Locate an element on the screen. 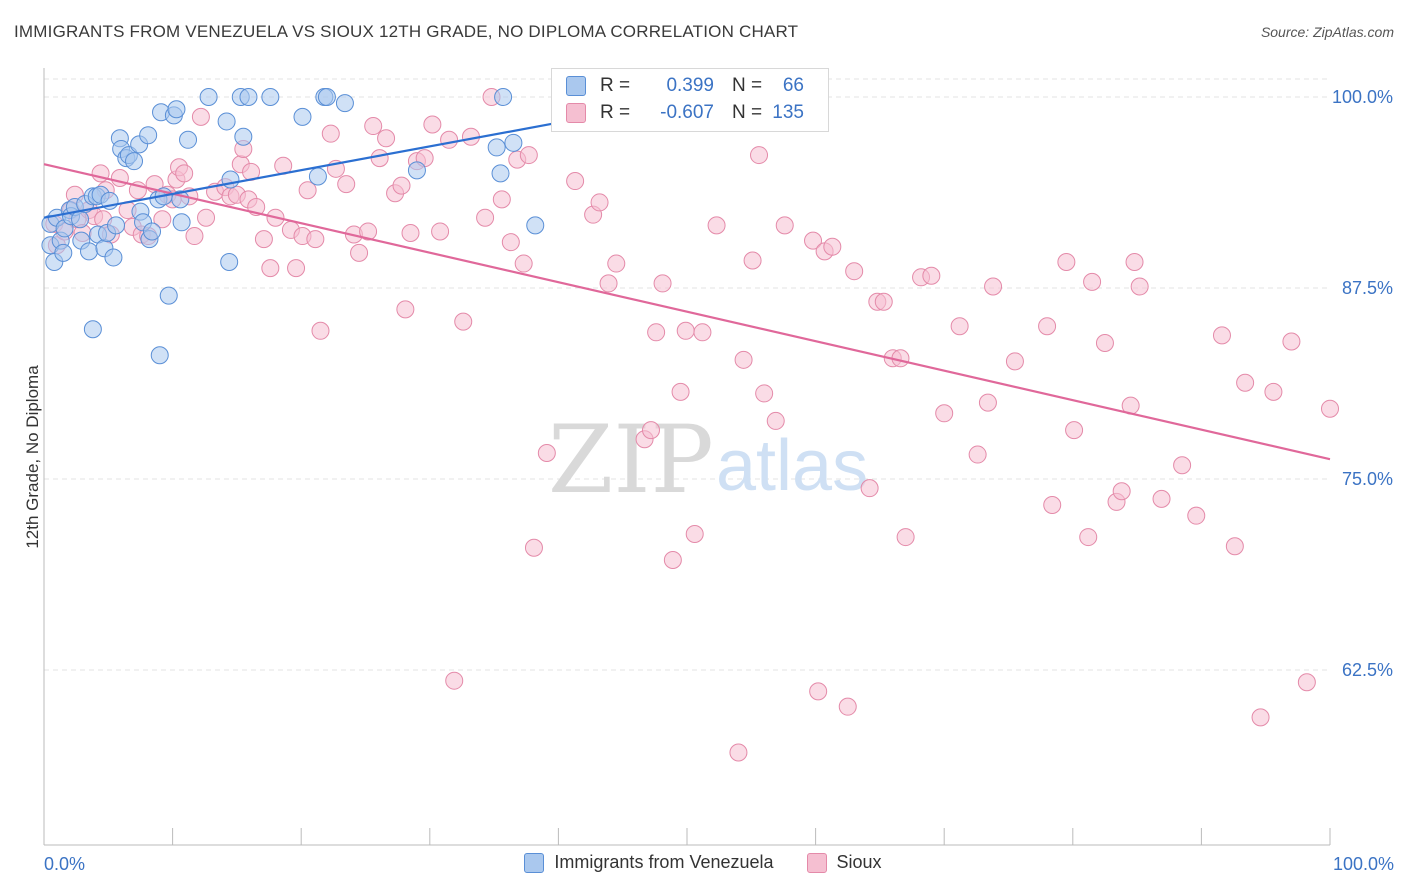  r-value-sioux: -0.607 is located at coordinates (687, 112).